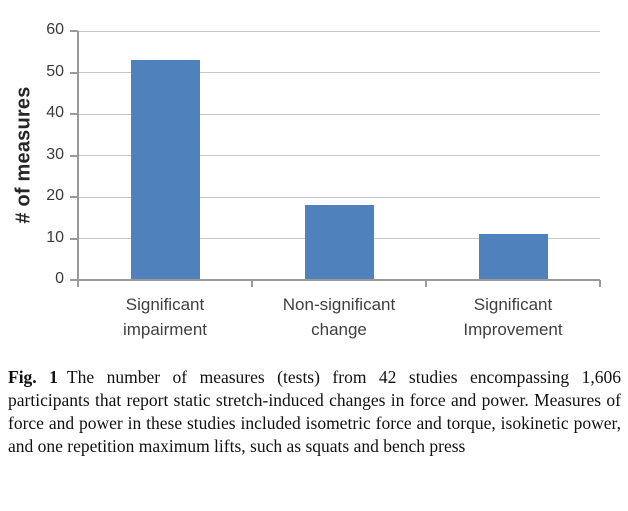  I want to click on y-axis-line, so click(78, 156).